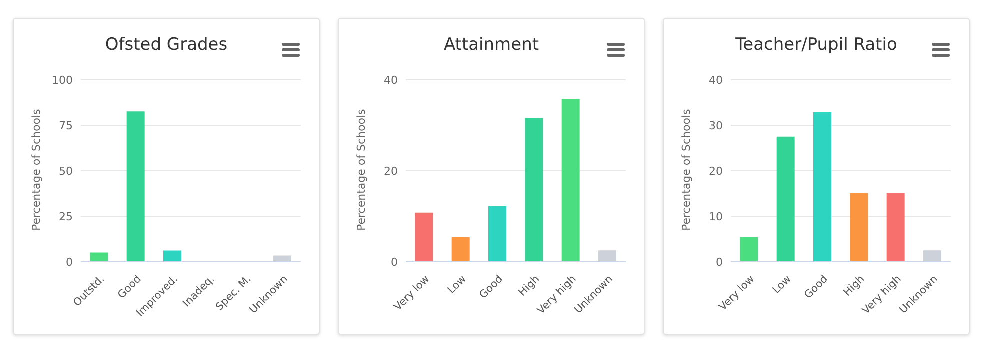  I want to click on y-tick-label: 25, so click(66, 217).